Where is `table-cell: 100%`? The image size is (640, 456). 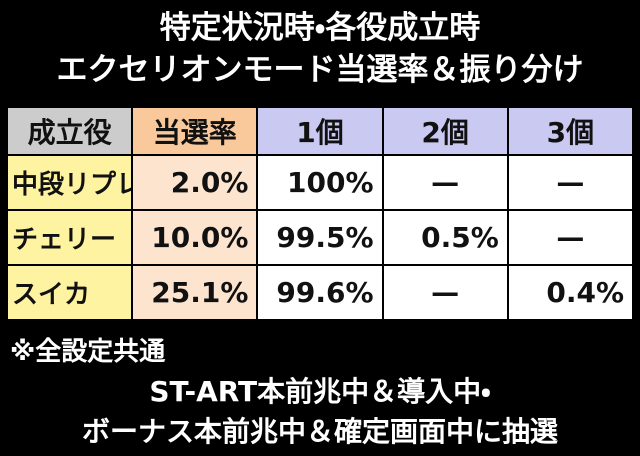
table-cell: 100% is located at coordinates (320, 182).